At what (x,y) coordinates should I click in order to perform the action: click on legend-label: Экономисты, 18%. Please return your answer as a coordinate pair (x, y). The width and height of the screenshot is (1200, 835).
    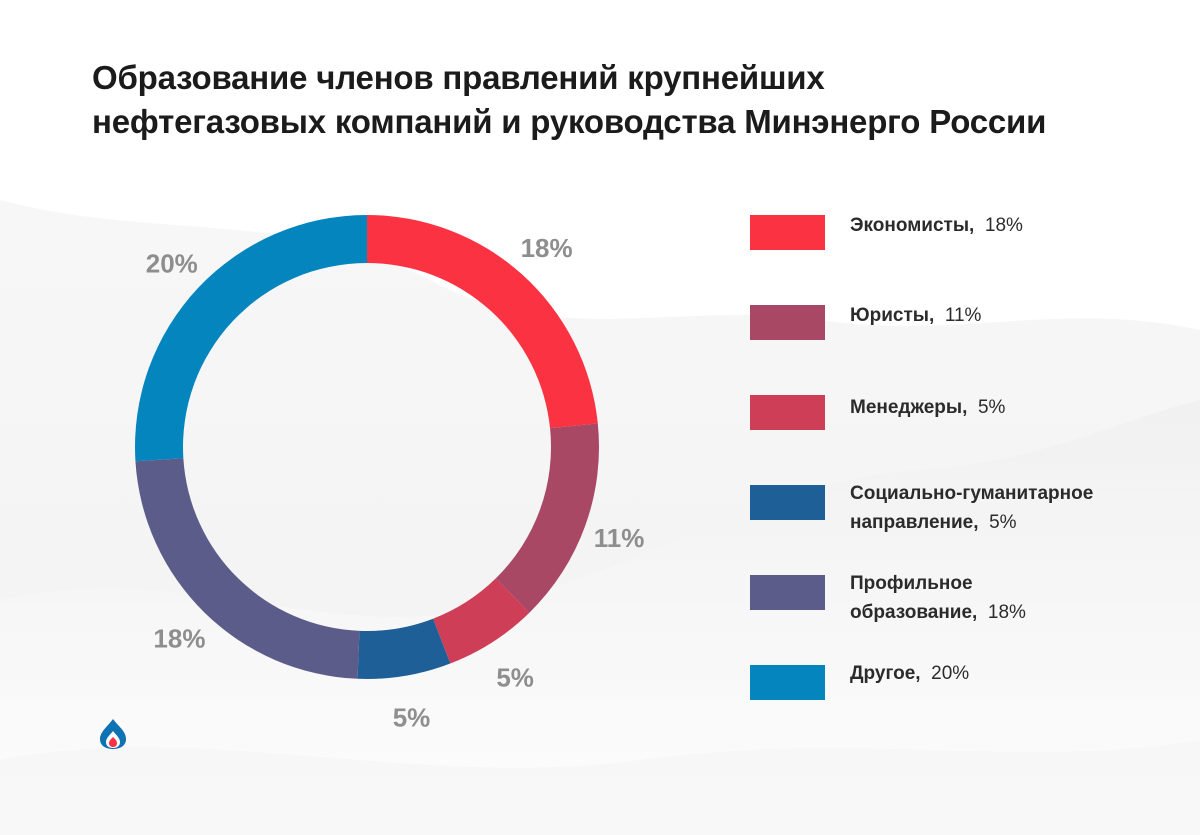
    Looking at the image, I should click on (1000, 225).